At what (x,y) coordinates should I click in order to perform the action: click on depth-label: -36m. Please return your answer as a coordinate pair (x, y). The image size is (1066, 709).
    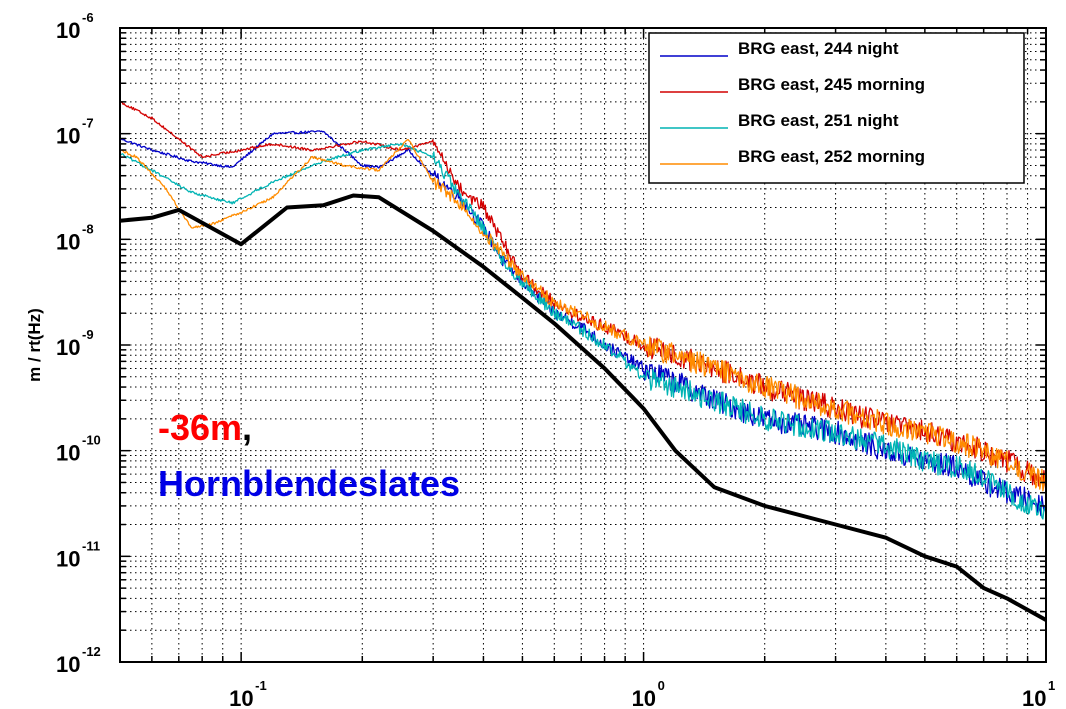
    Looking at the image, I should click on (200, 427).